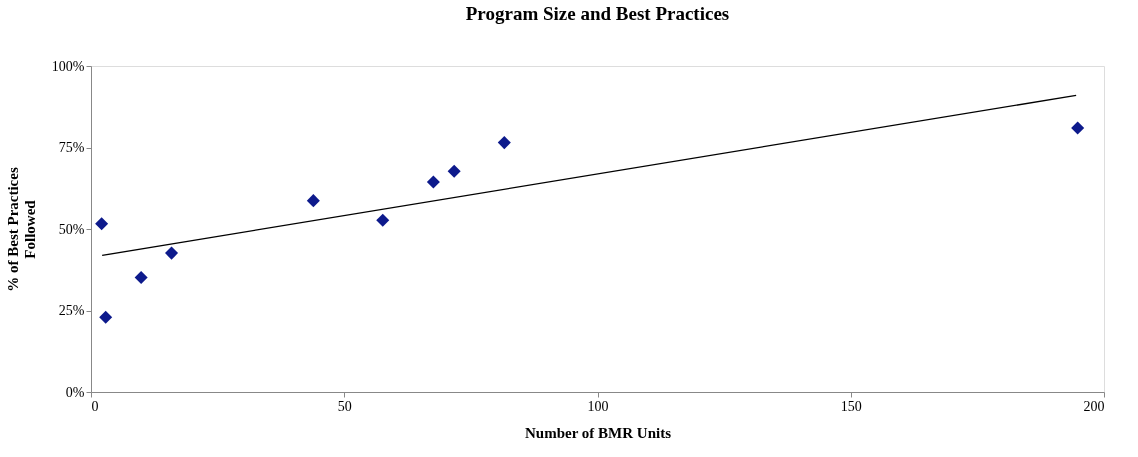 Image resolution: width=1138 pixels, height=457 pixels. I want to click on x-tick-label: 200, so click(1094, 406).